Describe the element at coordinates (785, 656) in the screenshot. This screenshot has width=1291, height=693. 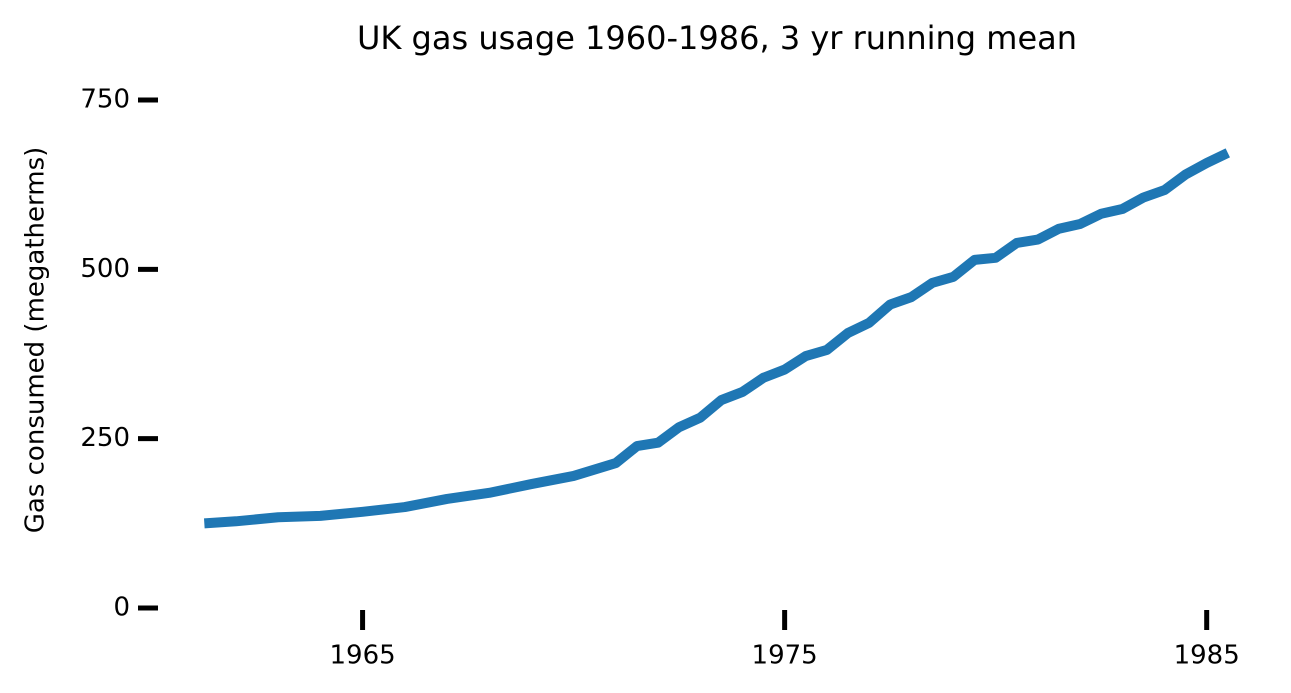
I see `x-tick-label: 1975` at that location.